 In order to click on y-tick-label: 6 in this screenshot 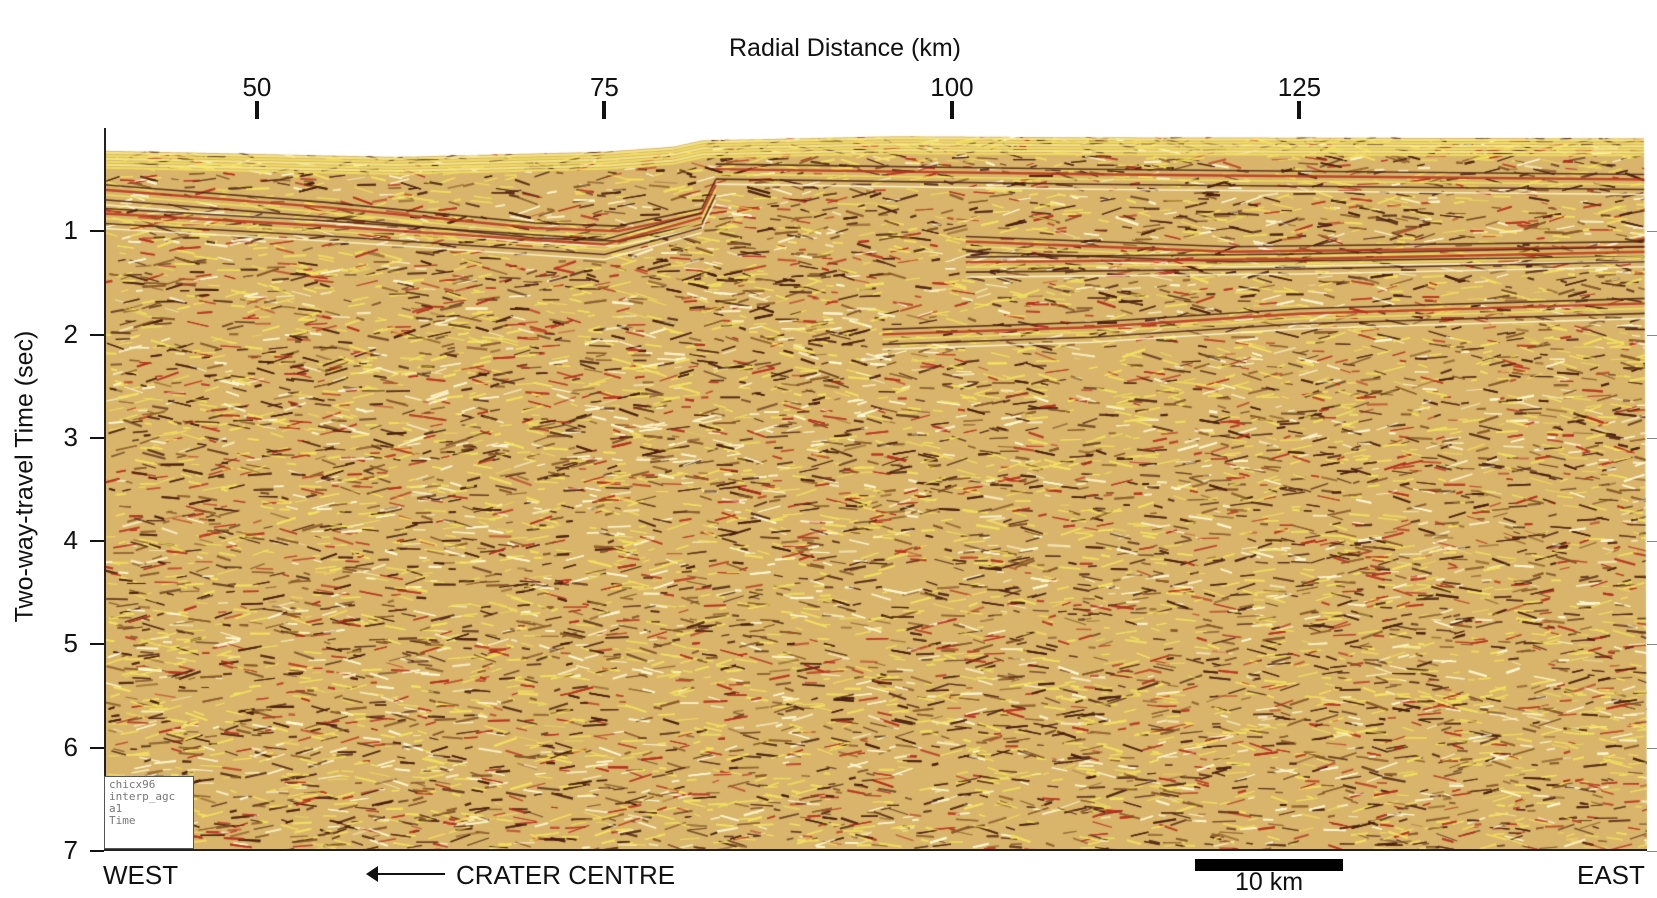, I will do `click(70, 746)`.